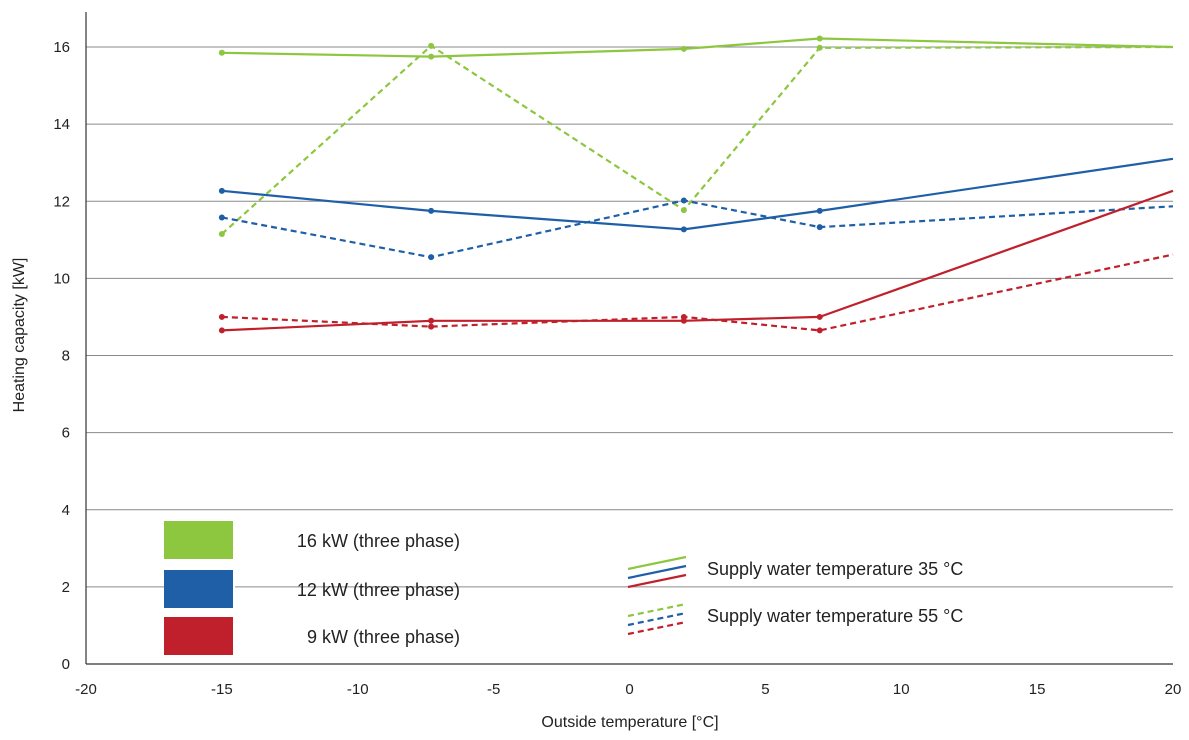 The width and height of the screenshot is (1189, 740). What do you see at coordinates (629, 689) in the screenshot?
I see `x-tick-label: 0` at bounding box center [629, 689].